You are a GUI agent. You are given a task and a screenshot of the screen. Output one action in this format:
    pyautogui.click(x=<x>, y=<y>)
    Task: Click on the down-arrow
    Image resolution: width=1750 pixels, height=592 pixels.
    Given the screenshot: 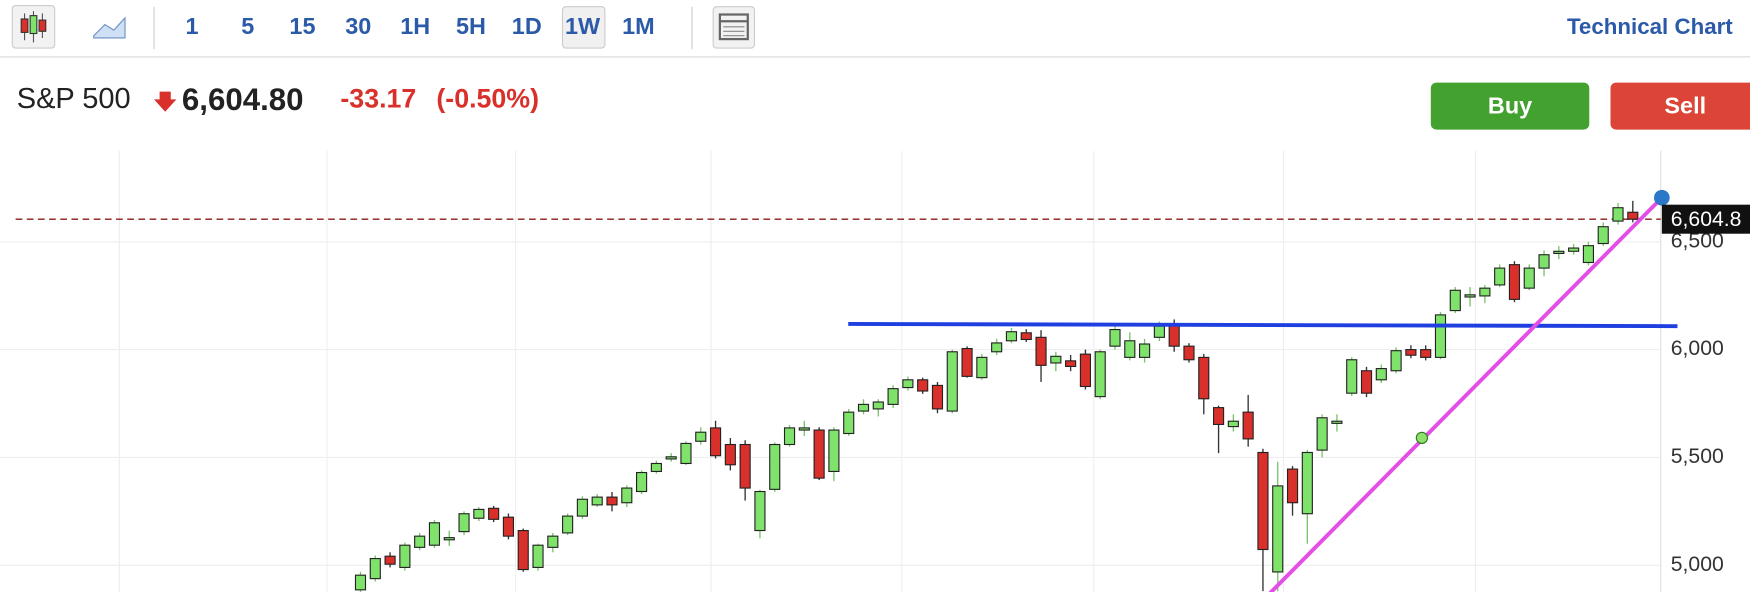 What is the action you would take?
    pyautogui.click(x=165, y=101)
    